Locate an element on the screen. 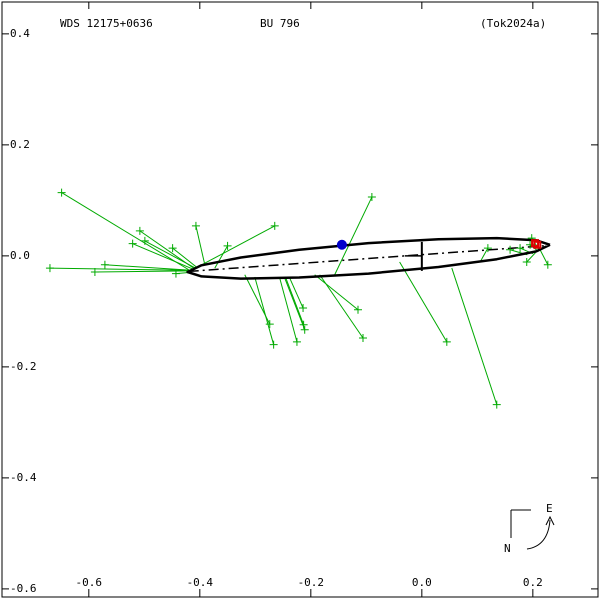 This screenshot has height=600, width=600. compass-arrow is located at coordinates (538, 534).